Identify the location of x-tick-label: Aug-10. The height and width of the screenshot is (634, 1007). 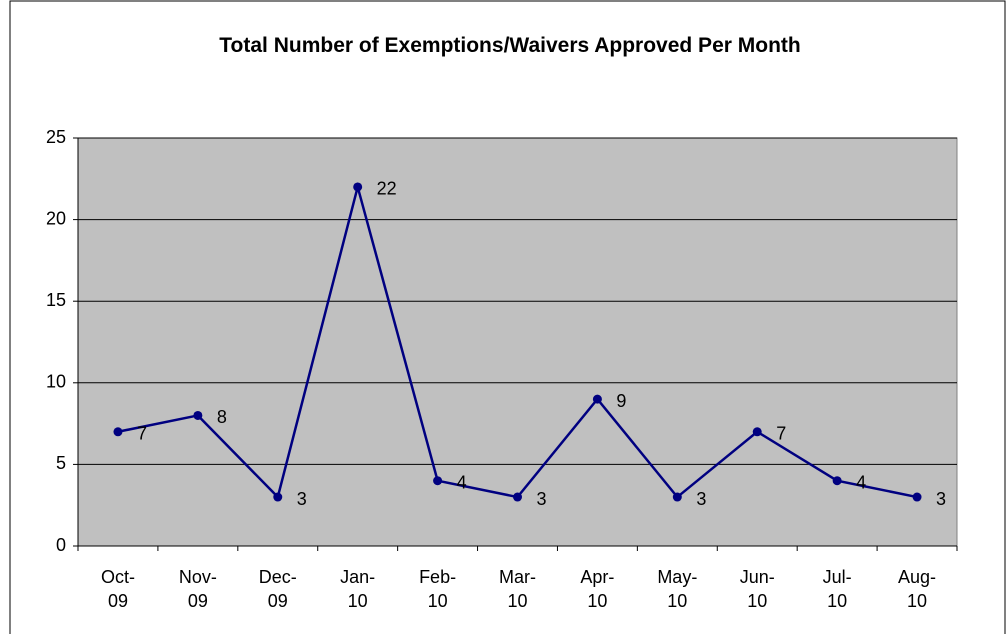
(917, 589).